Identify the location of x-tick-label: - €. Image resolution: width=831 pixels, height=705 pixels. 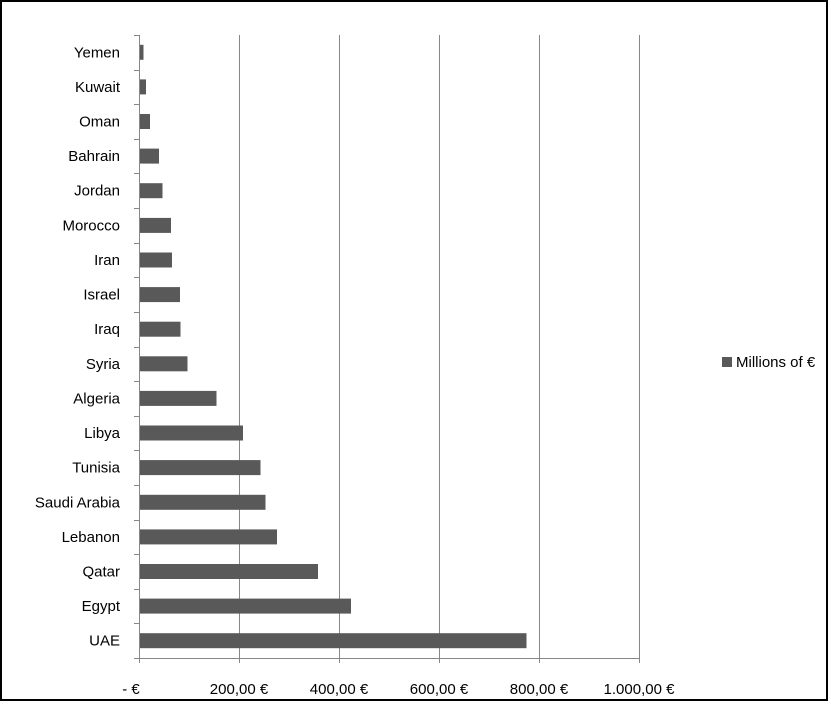
(131, 689).